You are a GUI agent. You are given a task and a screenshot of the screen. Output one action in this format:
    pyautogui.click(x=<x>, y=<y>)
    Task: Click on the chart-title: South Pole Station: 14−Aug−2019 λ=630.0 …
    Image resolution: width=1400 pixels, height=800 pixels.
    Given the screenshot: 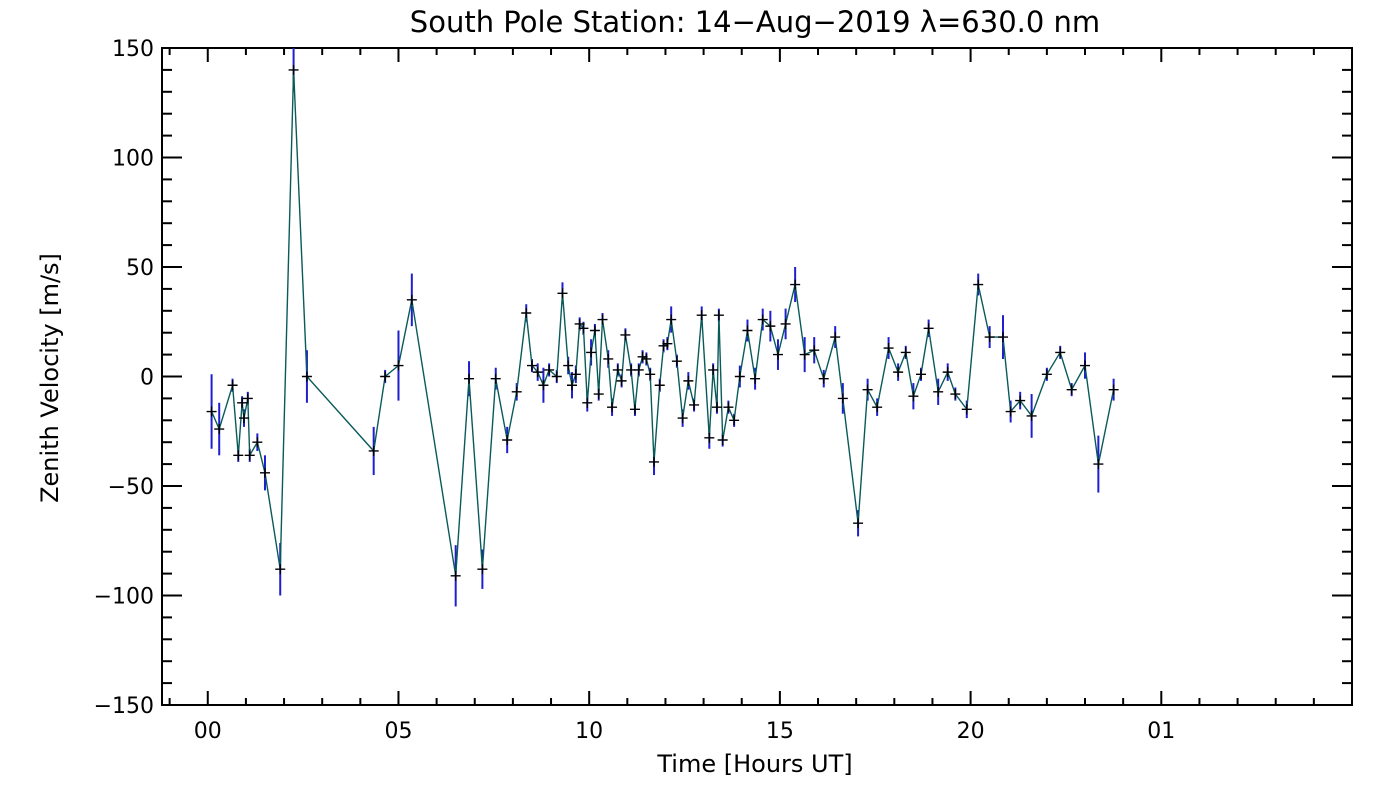 What is the action you would take?
    pyautogui.click(x=755, y=22)
    